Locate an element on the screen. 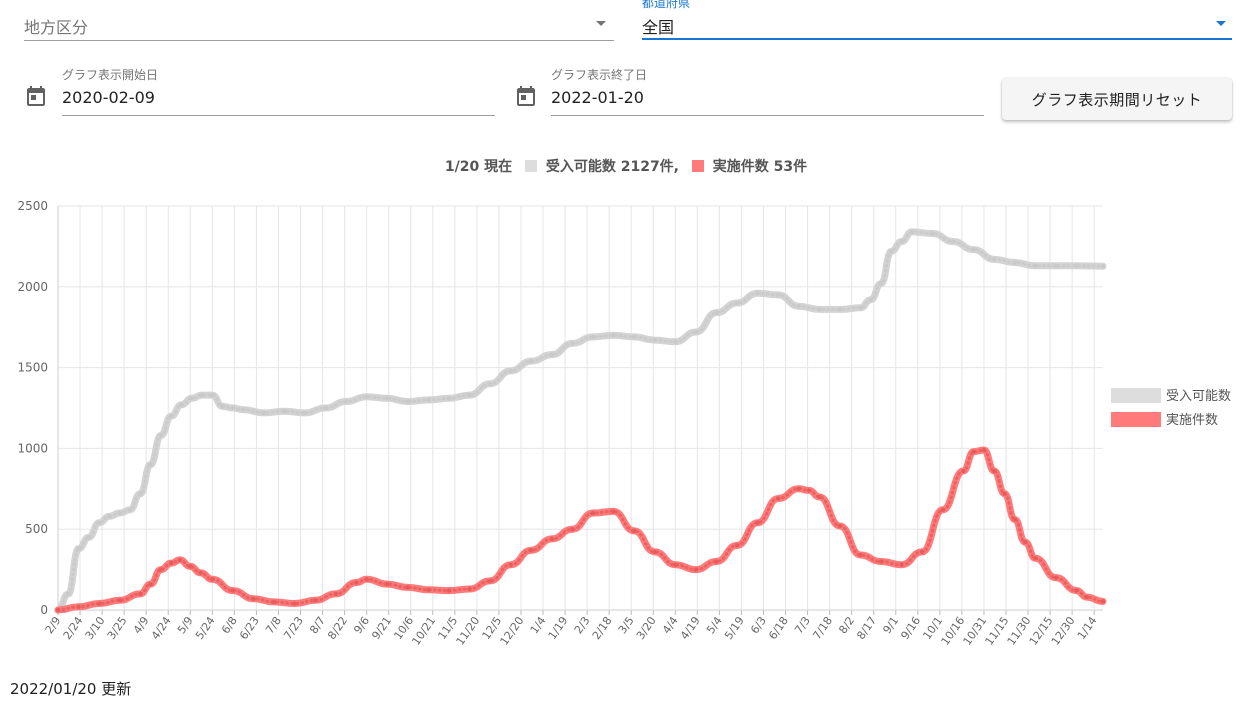 The height and width of the screenshot is (712, 1252). capacity-swatch is located at coordinates (530, 166).